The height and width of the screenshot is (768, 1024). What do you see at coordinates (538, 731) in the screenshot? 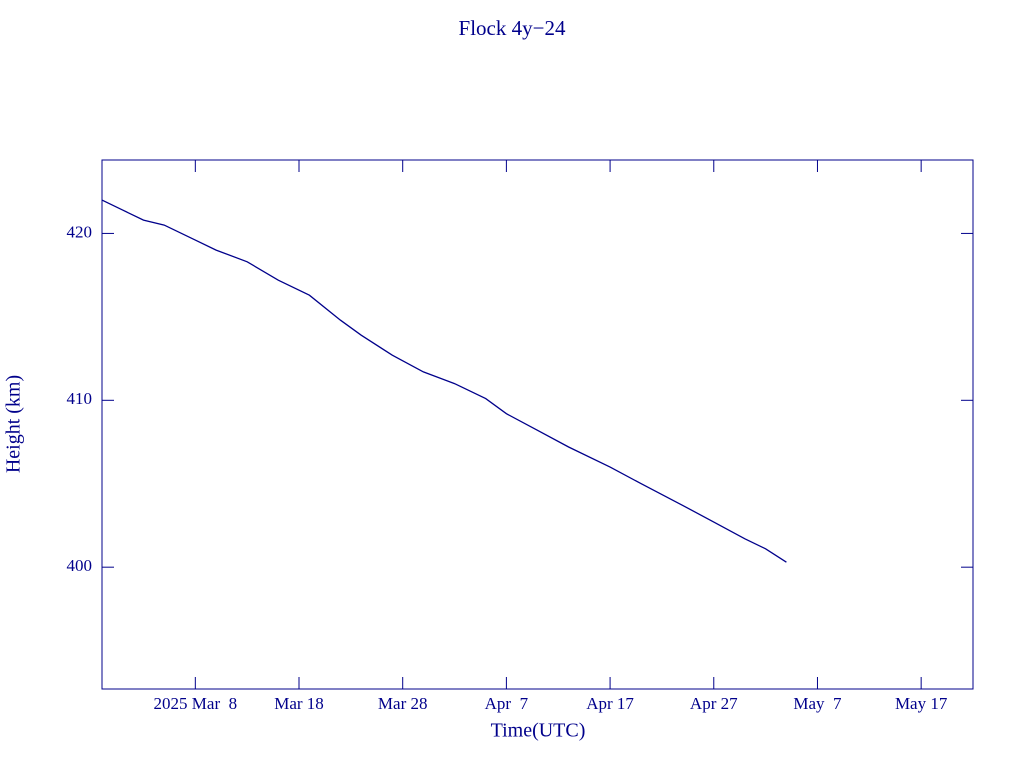
I see `x-axis-label: Time(UTC)` at bounding box center [538, 731].